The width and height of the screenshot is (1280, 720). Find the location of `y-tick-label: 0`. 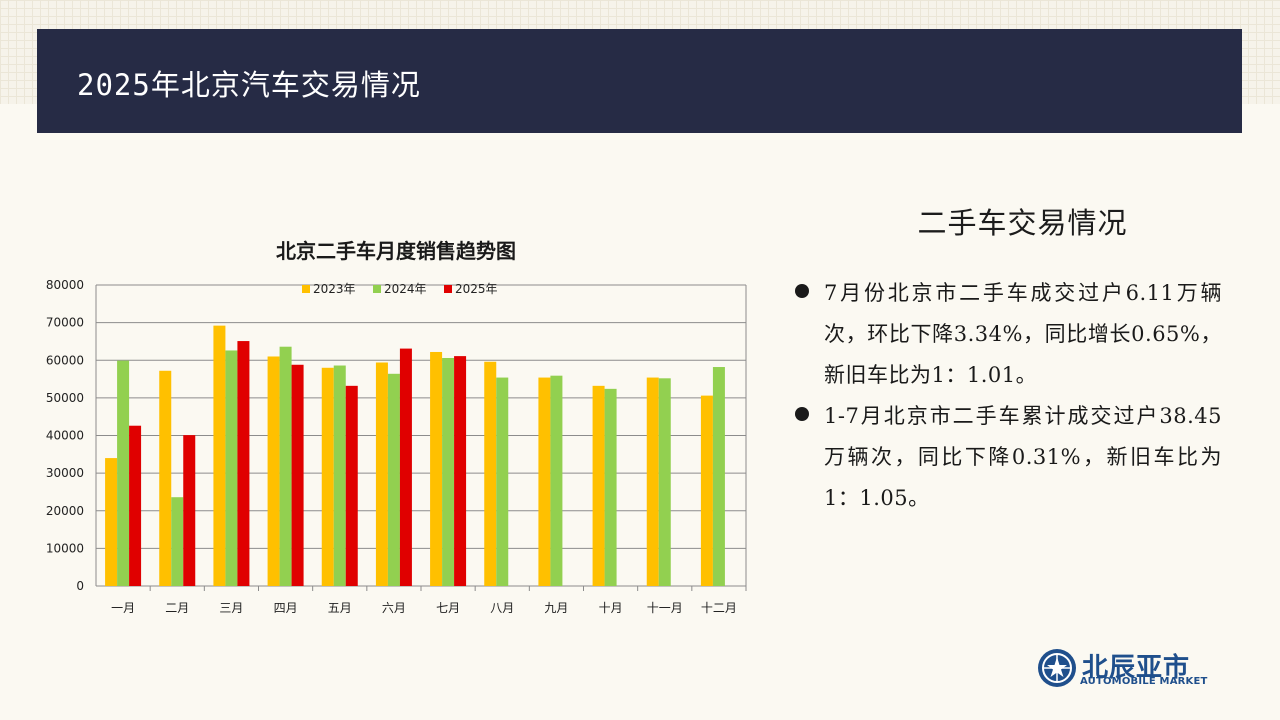

y-tick-label: 0 is located at coordinates (80, 586).